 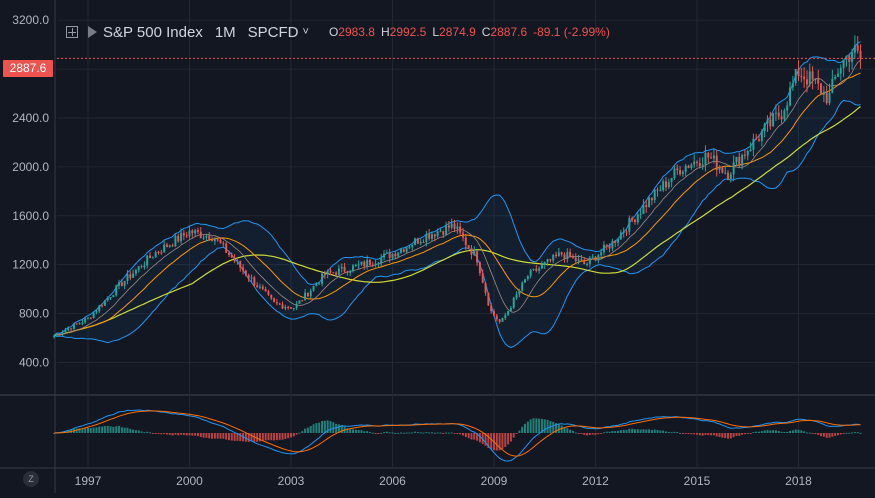 I want to click on y-tick-label: 800.0, so click(x=34, y=314).